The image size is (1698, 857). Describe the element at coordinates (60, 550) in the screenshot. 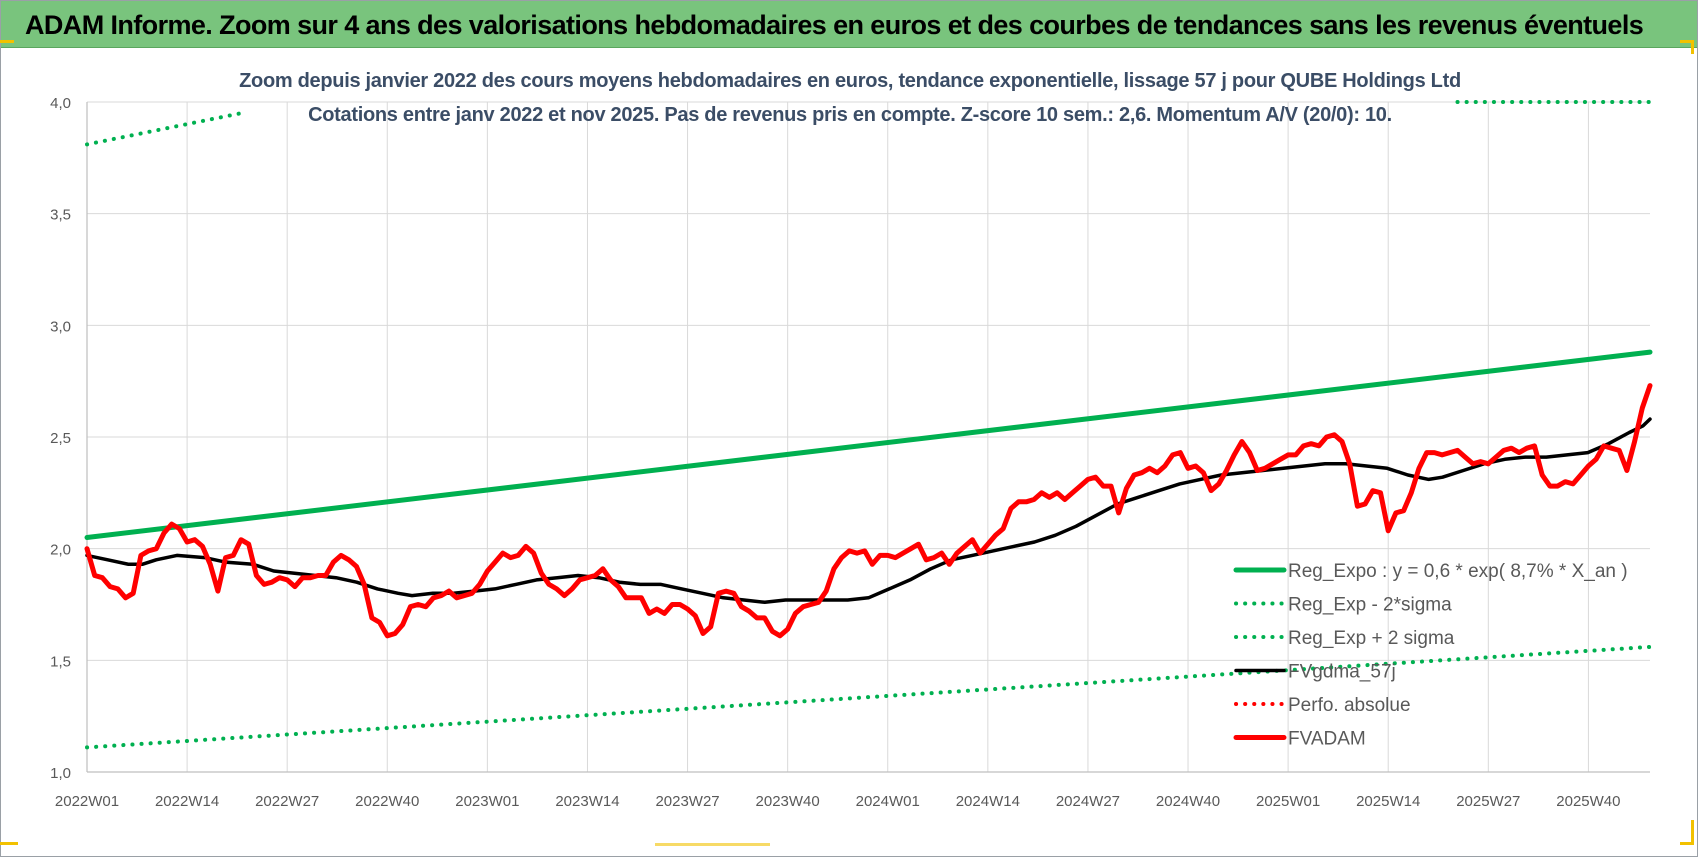

I see `y-tick-label: 2,0` at that location.